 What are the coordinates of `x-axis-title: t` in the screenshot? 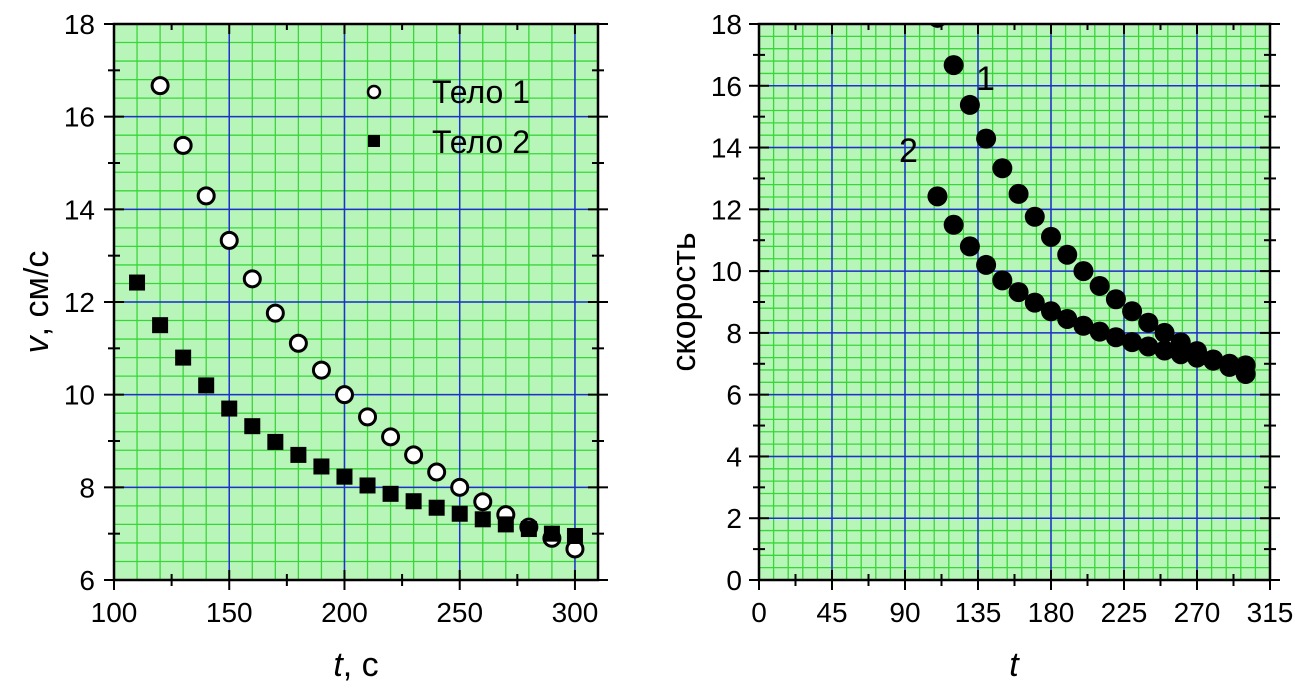 It's located at (1014, 665).